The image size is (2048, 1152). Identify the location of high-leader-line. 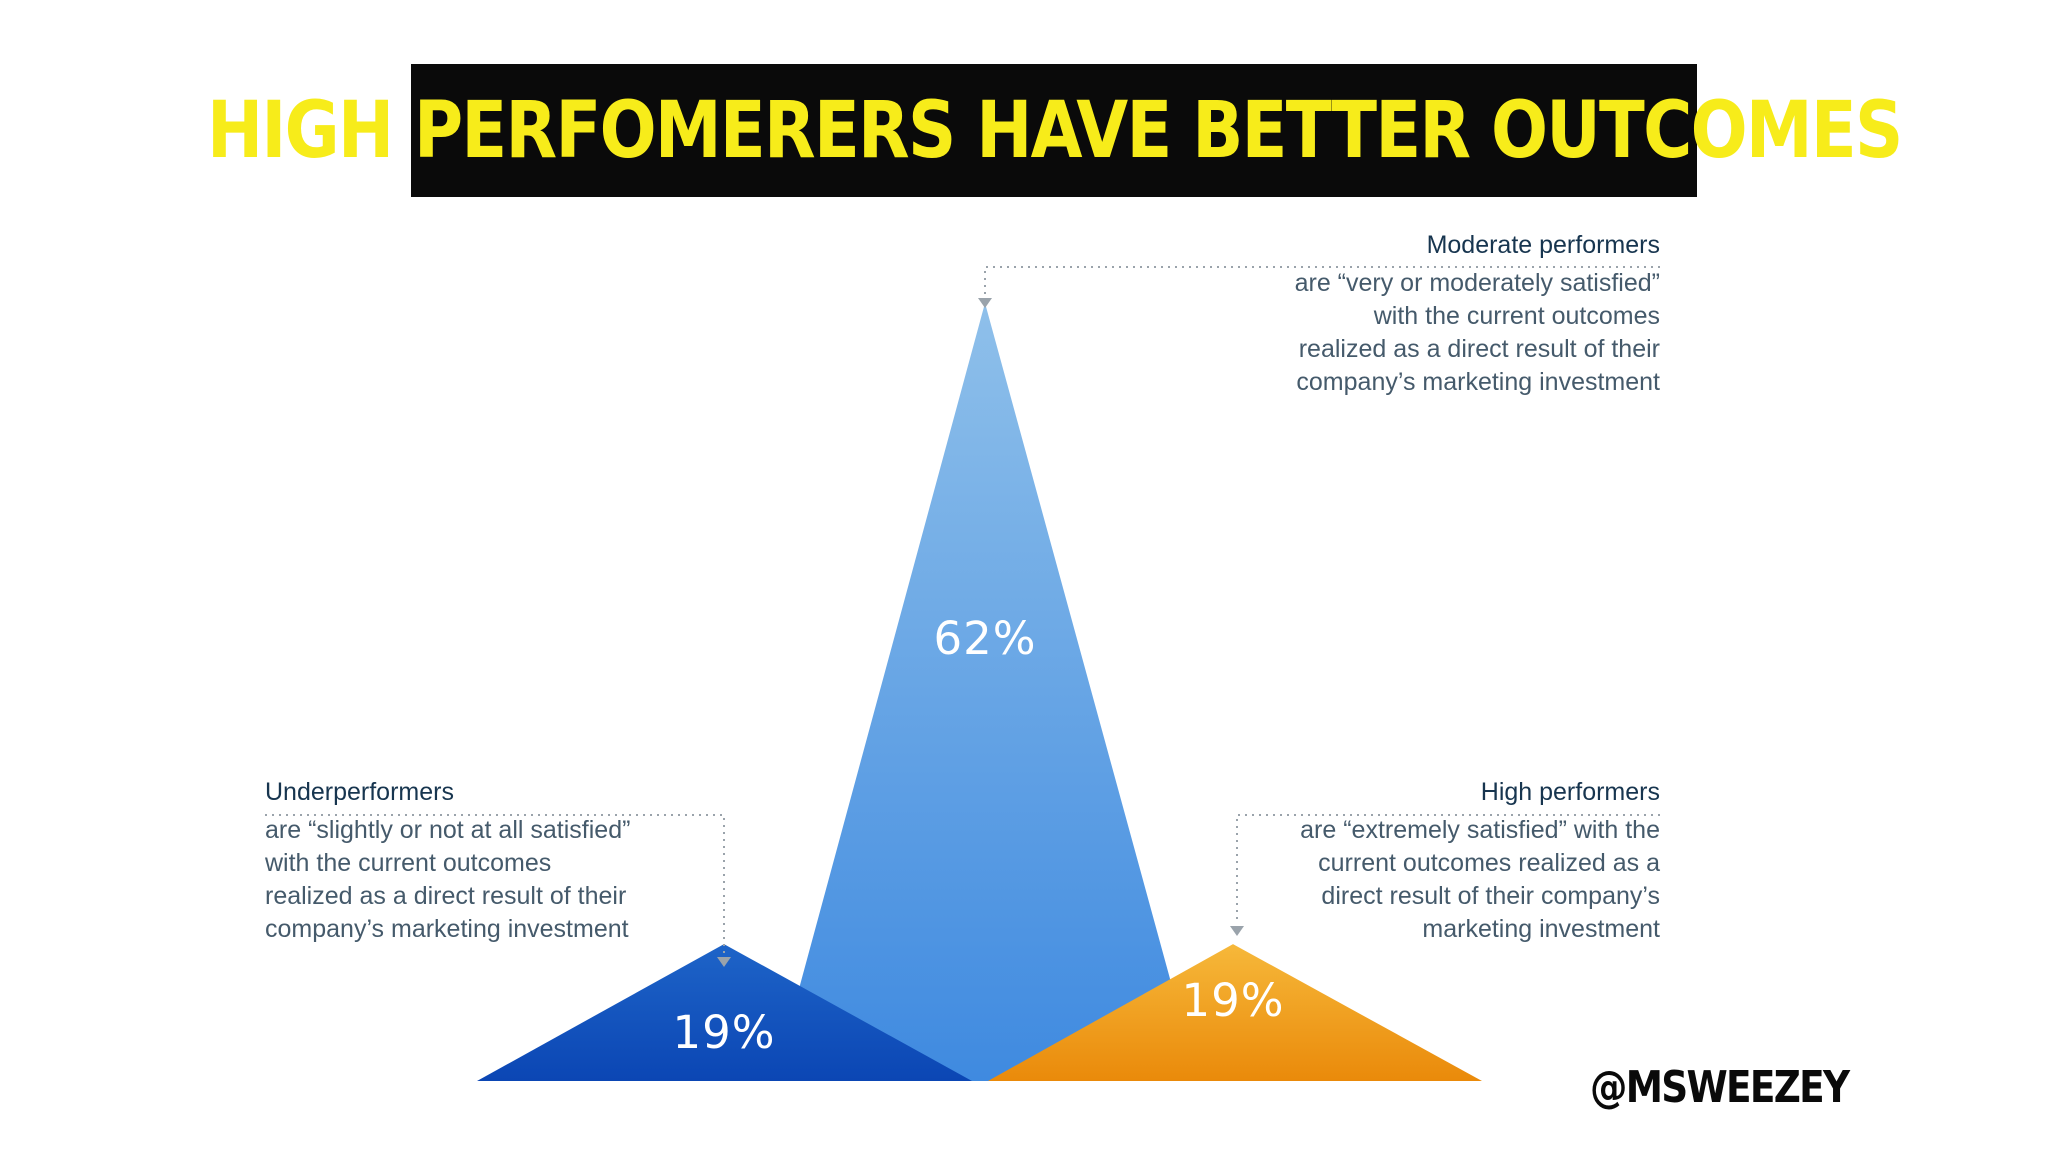
(1448, 869).